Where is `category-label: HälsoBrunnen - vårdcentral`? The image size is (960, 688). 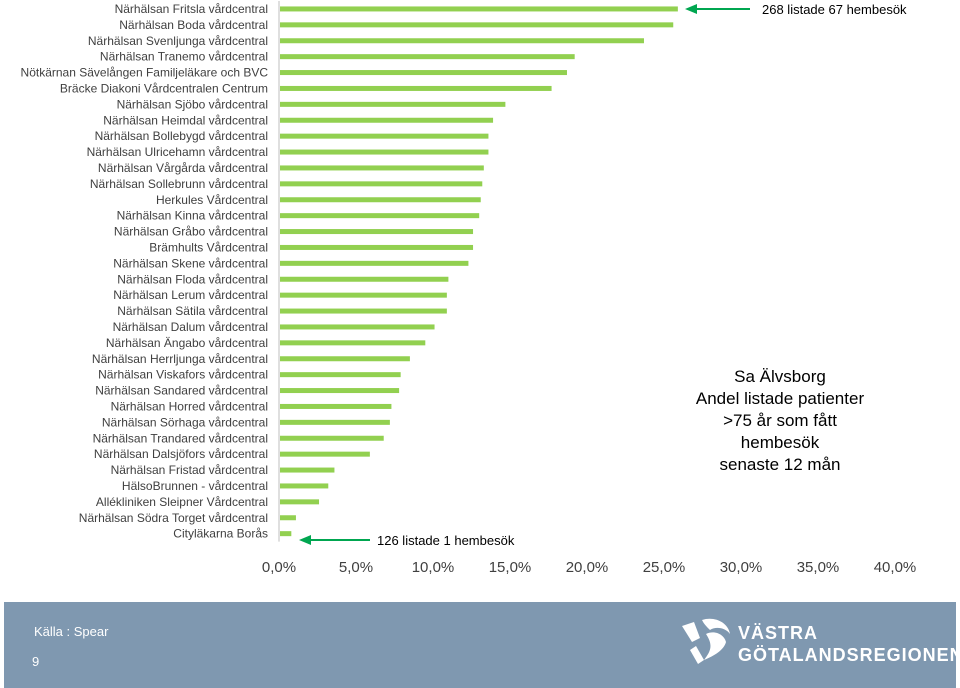 category-label: HälsoBrunnen - vårdcentral is located at coordinates (195, 486).